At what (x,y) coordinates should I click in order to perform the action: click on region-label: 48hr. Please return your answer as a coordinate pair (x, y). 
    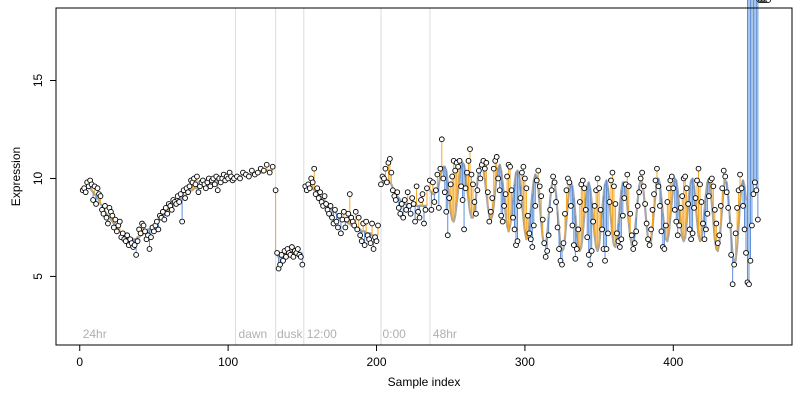
    Looking at the image, I should click on (445, 334).